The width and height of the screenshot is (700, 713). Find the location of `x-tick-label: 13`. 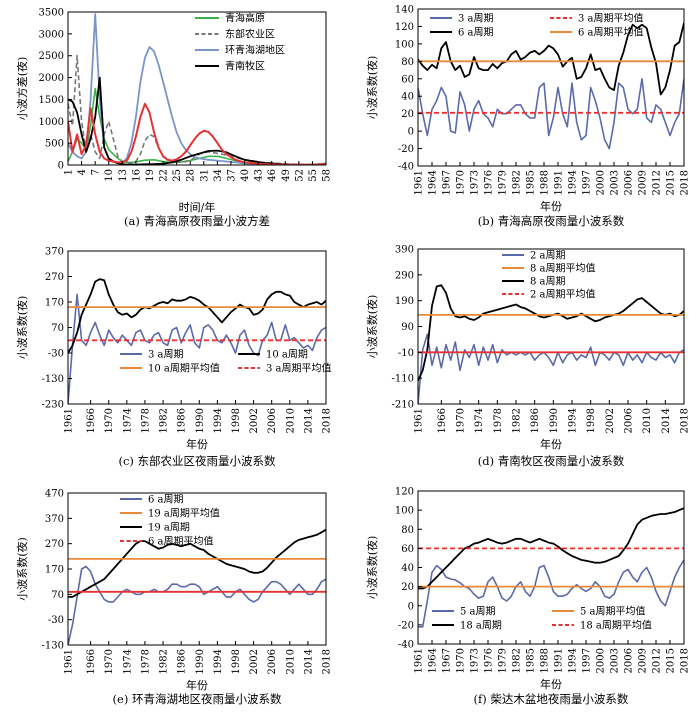

x-tick-label: 13 is located at coordinates (123, 175).